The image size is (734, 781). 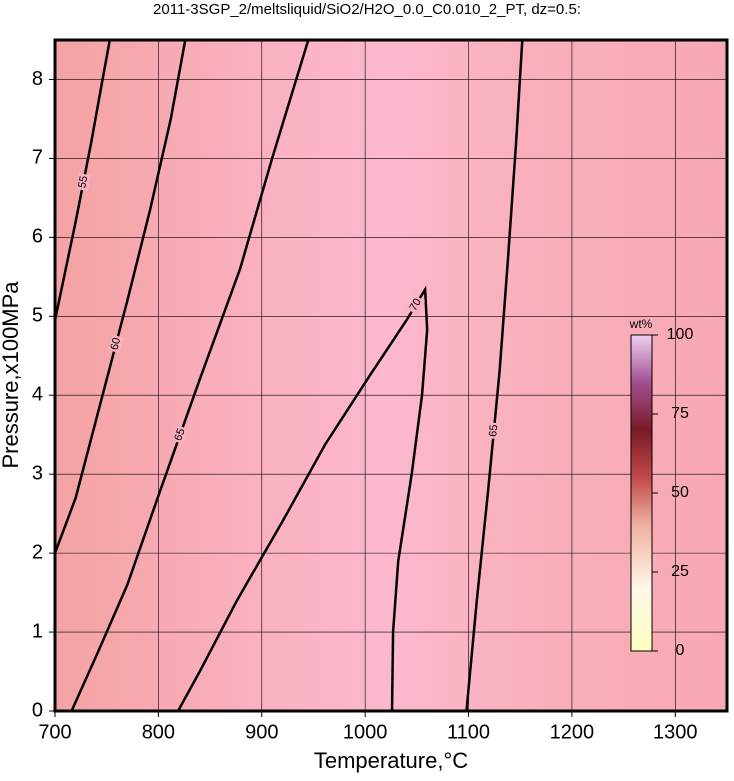 What do you see at coordinates (37, 158) in the screenshot?
I see `y-tick-label: 7` at bounding box center [37, 158].